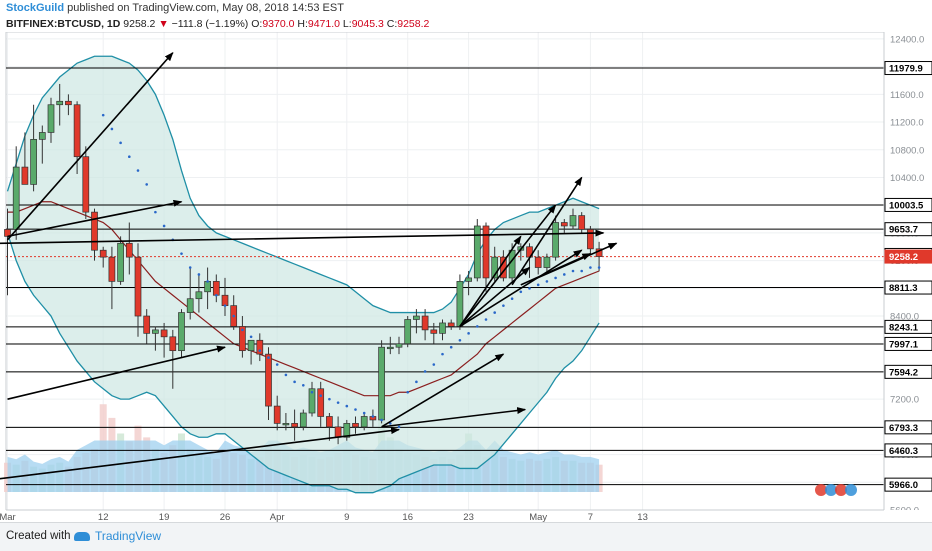 The width and height of the screenshot is (932, 551). I want to click on indicator-badge, so click(836, 490).